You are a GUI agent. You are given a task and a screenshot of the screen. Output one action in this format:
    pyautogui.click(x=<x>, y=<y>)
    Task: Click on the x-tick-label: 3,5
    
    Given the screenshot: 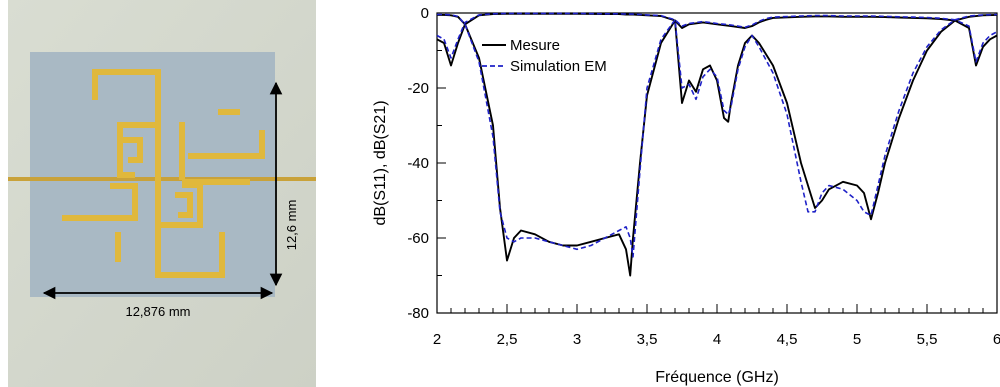 What is the action you would take?
    pyautogui.click(x=647, y=339)
    